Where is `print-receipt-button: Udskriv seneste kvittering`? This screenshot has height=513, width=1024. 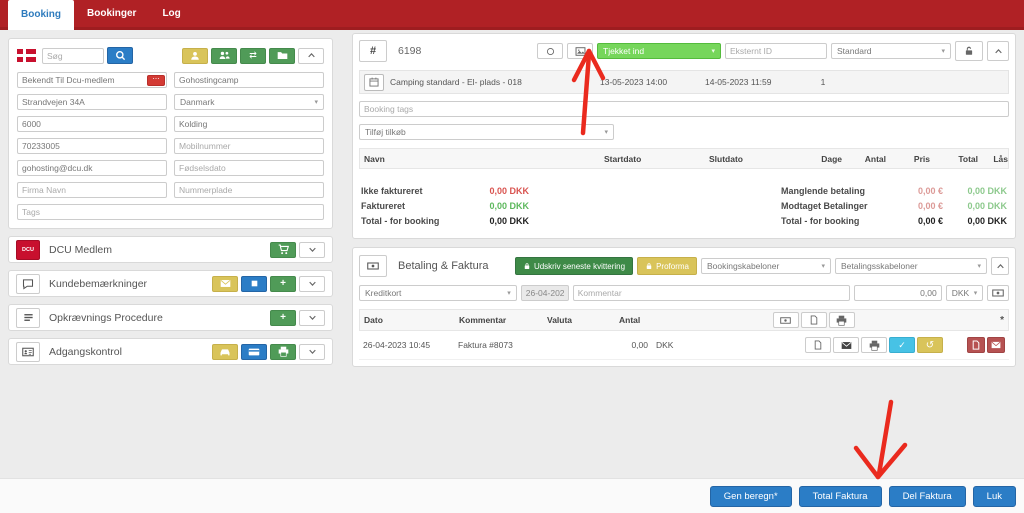
print-receipt-button: Udskriv seneste kvittering is located at coordinates (574, 266).